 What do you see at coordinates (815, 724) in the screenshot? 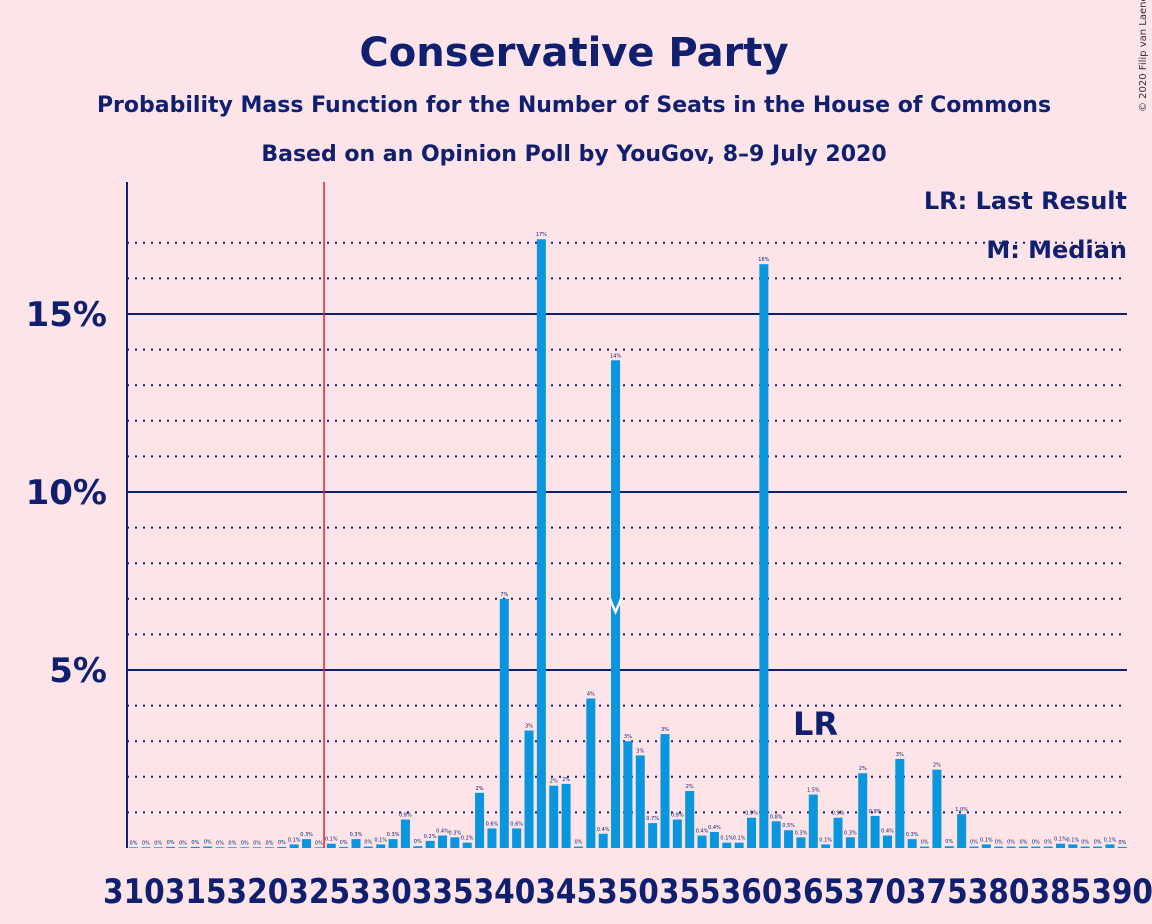
I see `last-result-label: LR` at bounding box center [815, 724].